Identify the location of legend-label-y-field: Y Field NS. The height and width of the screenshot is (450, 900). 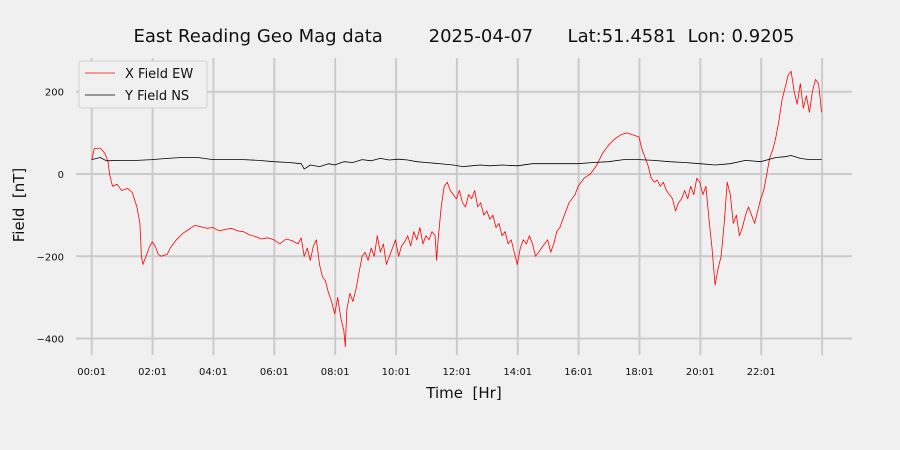
(156, 96).